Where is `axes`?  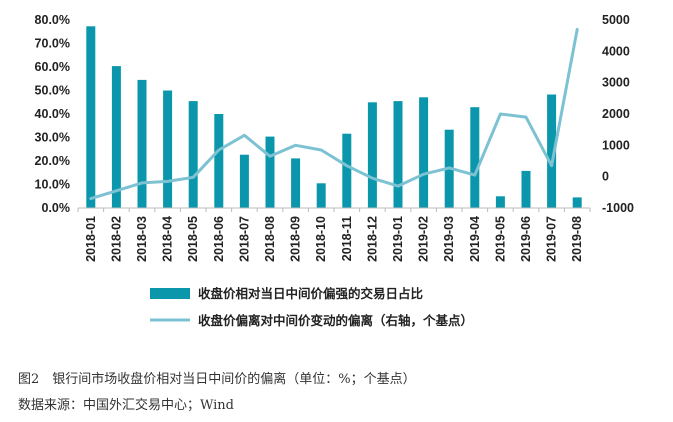 axes is located at coordinates (334, 209).